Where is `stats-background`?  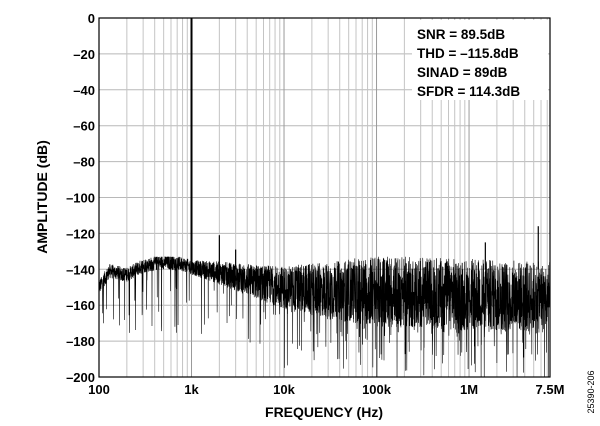
stats-background is located at coordinates (480, 60).